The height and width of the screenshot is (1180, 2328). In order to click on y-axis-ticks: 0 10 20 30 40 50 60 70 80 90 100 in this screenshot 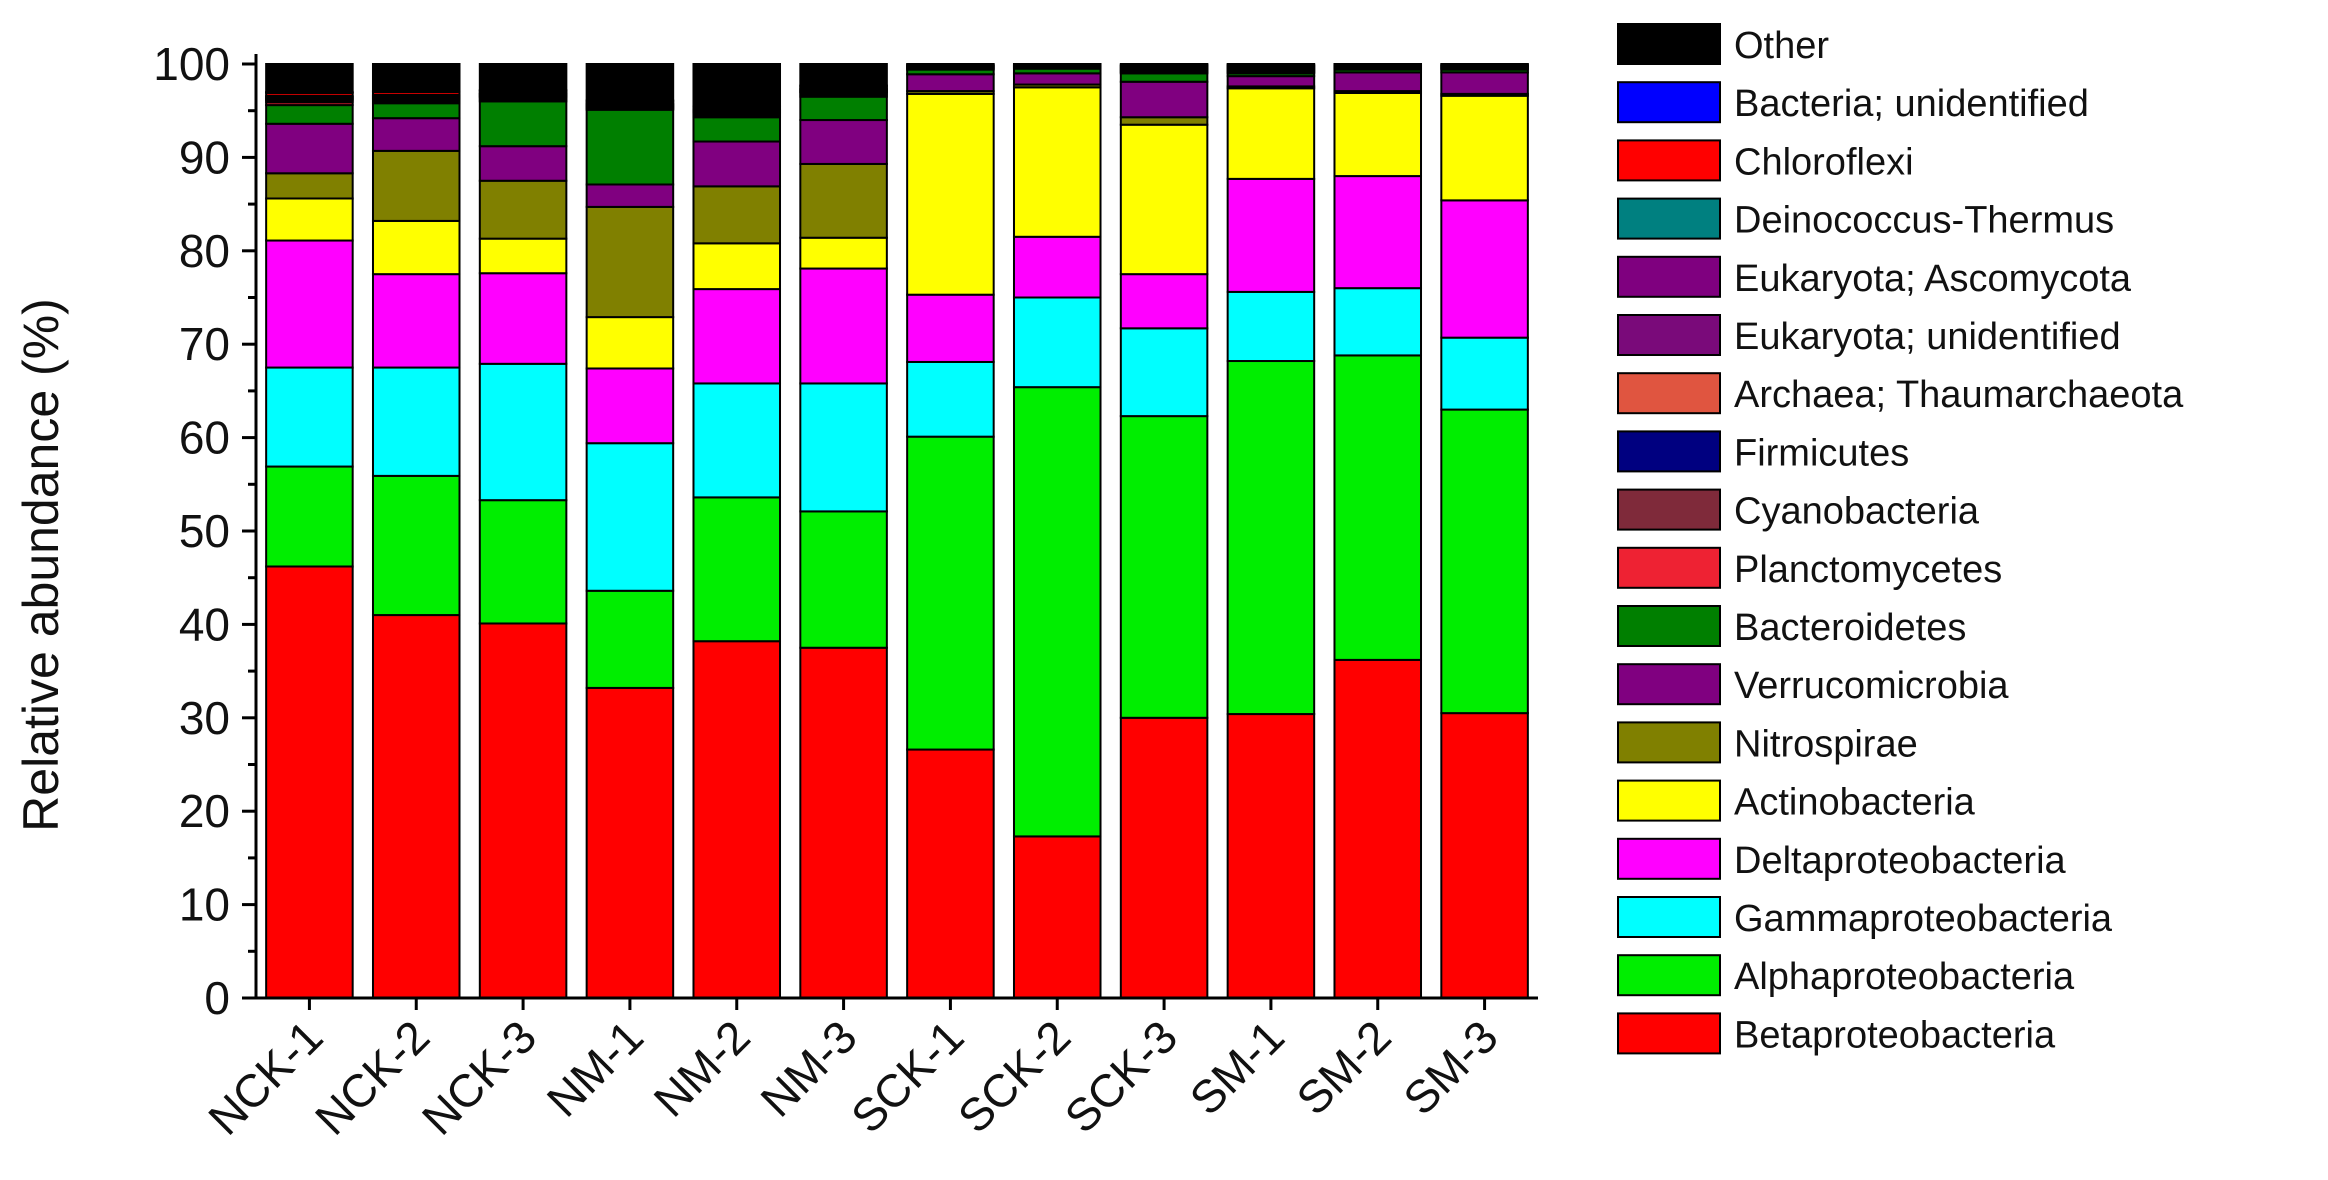, I will do `click(204, 531)`.